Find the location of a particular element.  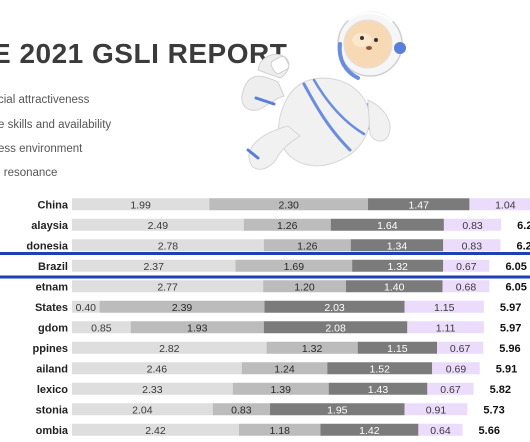

segment-value-label: 1.04 is located at coordinates (505, 205).